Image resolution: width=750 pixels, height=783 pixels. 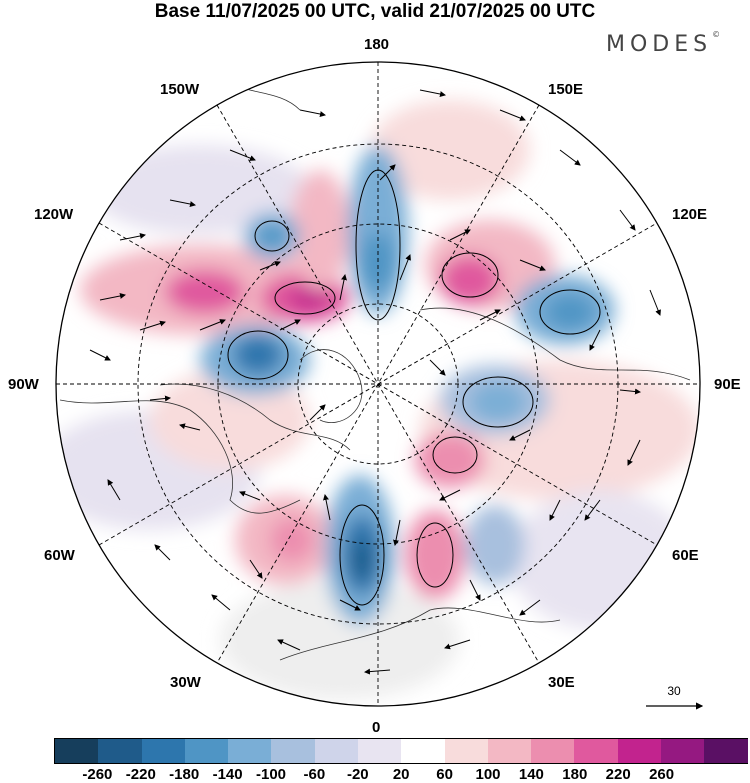 I want to click on lon-label-60w: 60W, so click(x=59, y=555).